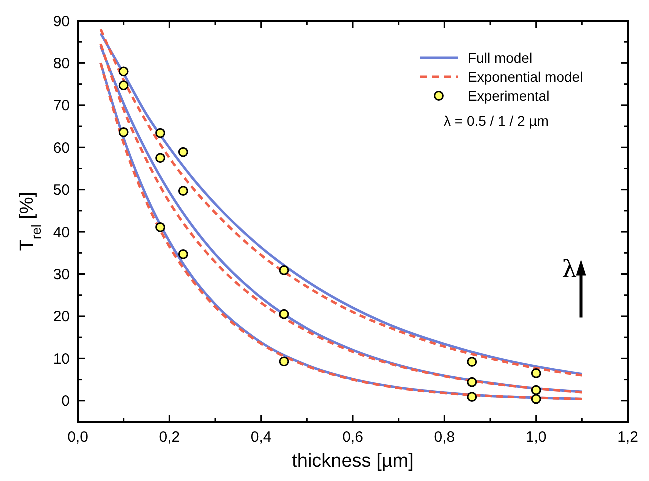  Describe the element at coordinates (61, 233) in the screenshot. I see `y-tick-label: 40` at that location.